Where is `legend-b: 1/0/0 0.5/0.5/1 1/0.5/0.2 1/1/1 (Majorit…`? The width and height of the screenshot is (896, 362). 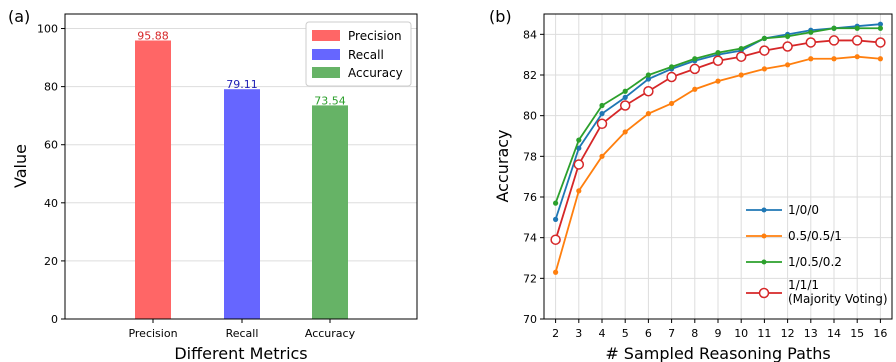 legend-b: 1/0/0 0.5/0.5/1 1/0.5/0.2 1/1/1 (Majorit… is located at coordinates (817, 254).